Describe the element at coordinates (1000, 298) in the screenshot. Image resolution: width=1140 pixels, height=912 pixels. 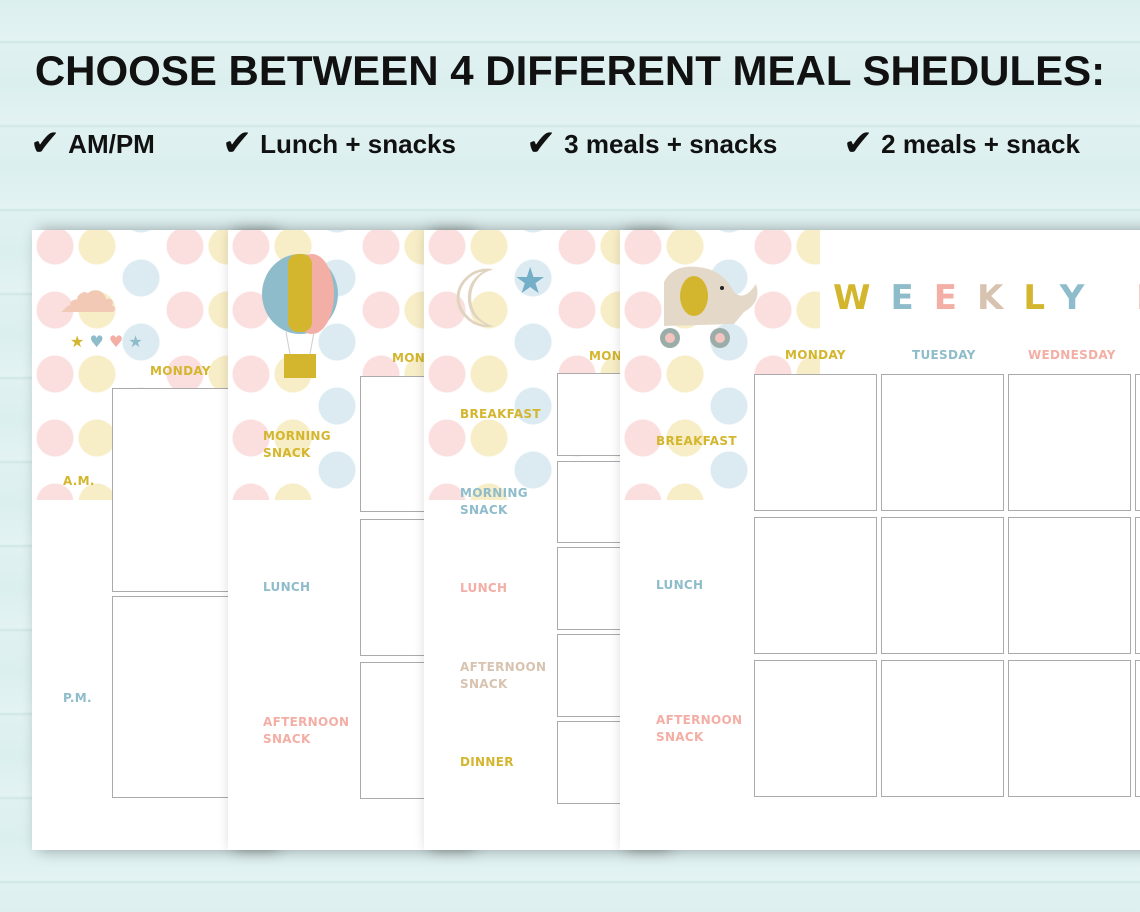
I see `title-letter: K` at that location.